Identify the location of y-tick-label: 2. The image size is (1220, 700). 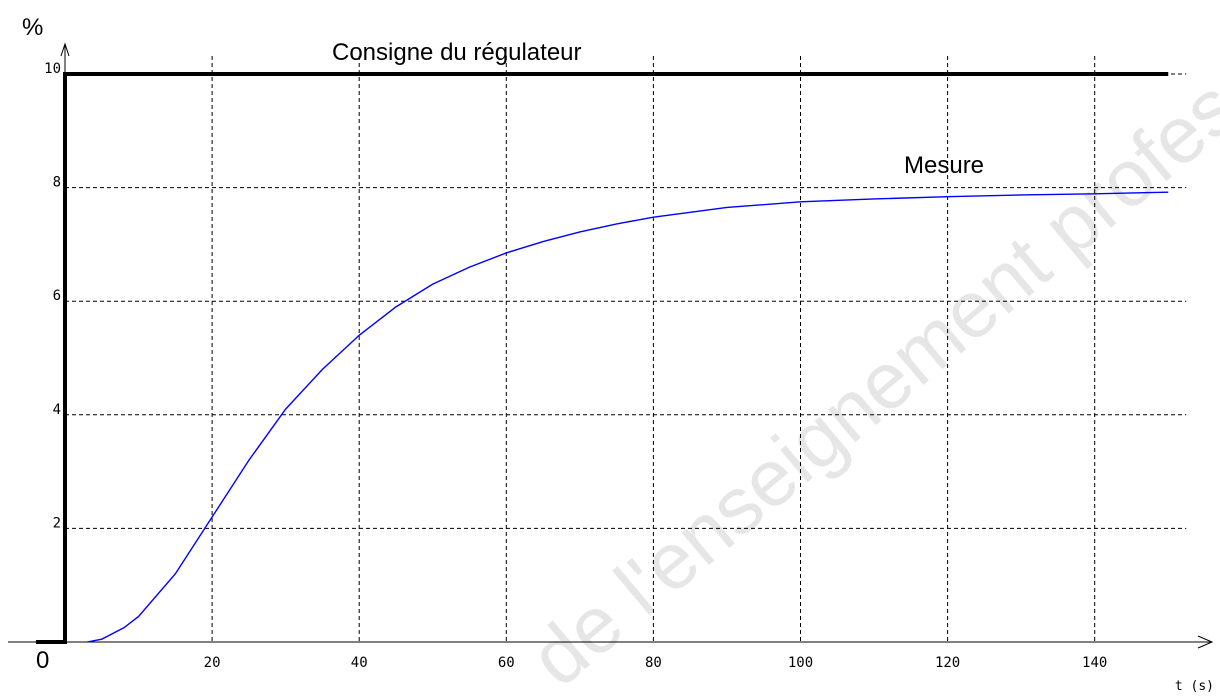
(57, 523).